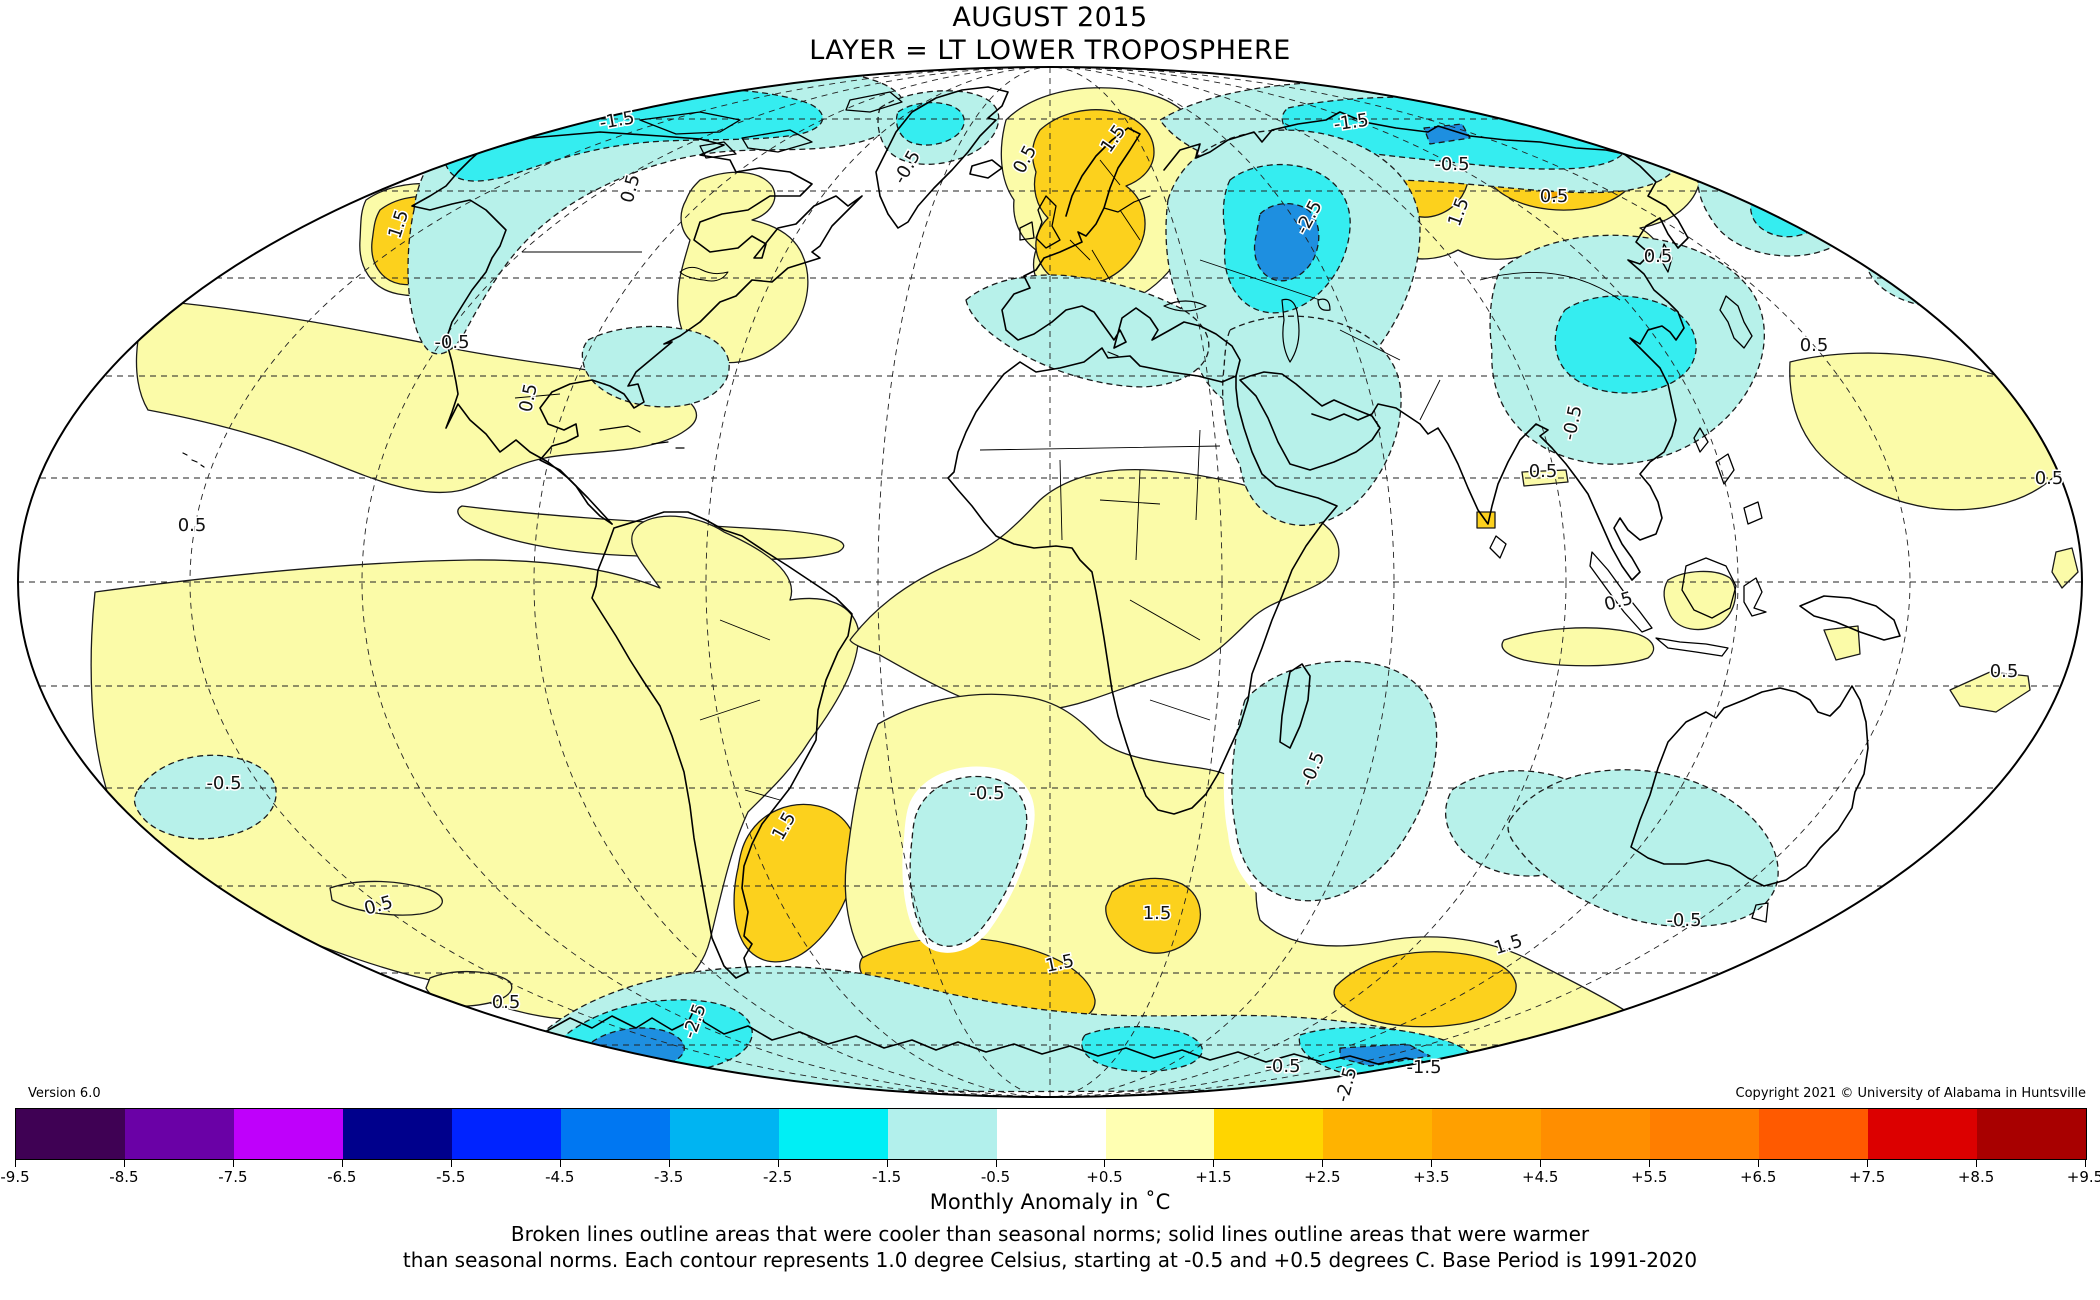 The width and height of the screenshot is (2100, 1300). What do you see at coordinates (1050, 50) in the screenshot?
I see `title-layer: LAYER = LT LOWER TROPOSPHERE` at bounding box center [1050, 50].